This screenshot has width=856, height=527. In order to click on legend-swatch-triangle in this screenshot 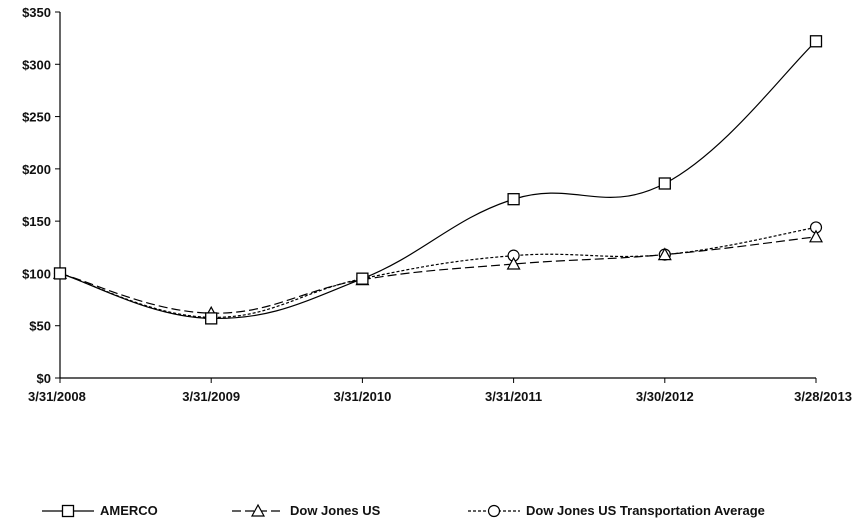, I will do `click(258, 510)`.